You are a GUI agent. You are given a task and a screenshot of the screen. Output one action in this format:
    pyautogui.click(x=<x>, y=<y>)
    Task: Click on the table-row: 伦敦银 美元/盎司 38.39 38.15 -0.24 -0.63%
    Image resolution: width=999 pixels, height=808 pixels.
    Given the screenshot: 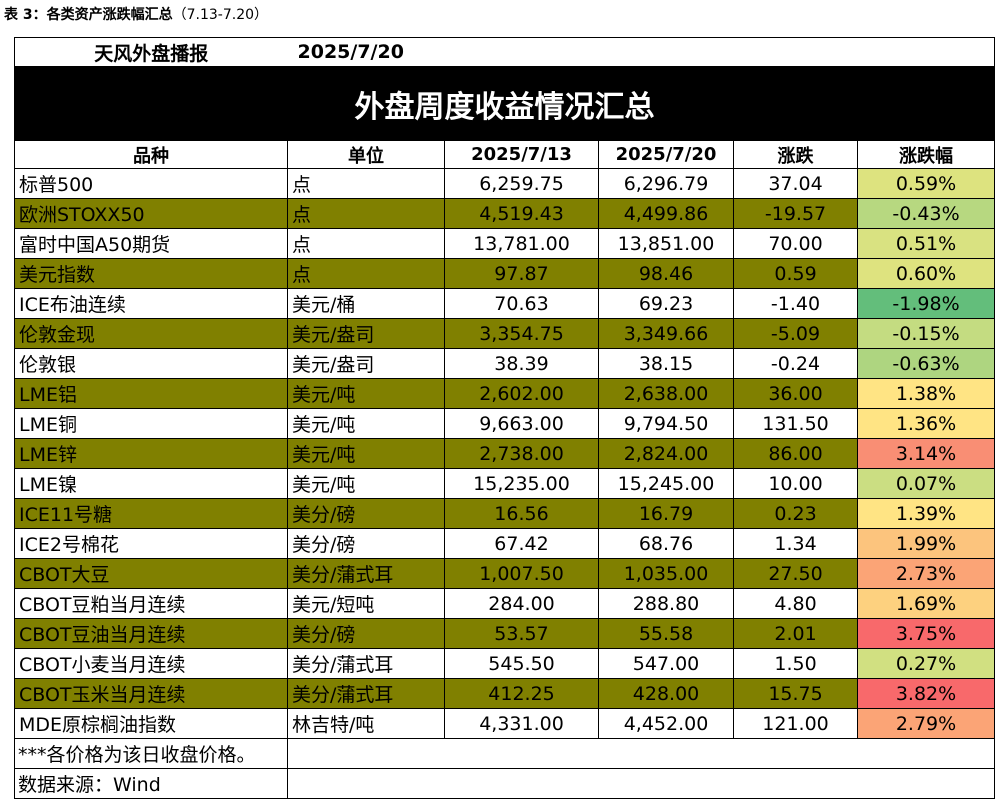 What is the action you would take?
    pyautogui.click(x=505, y=363)
    